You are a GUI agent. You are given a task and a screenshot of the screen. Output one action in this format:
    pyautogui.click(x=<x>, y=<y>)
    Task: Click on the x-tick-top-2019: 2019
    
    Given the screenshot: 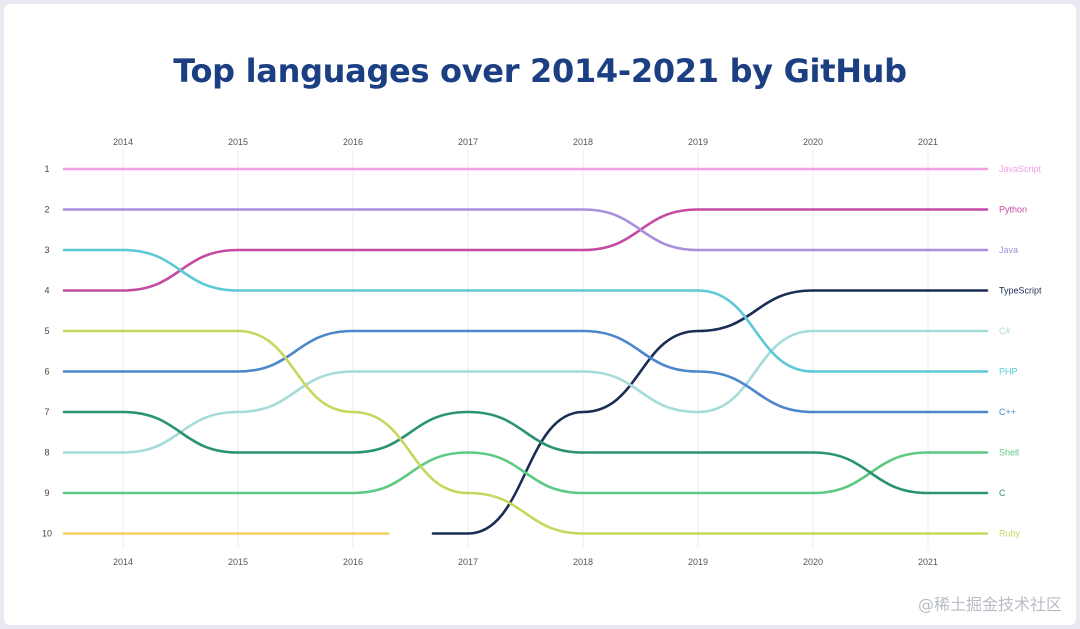 What is the action you would take?
    pyautogui.click(x=698, y=142)
    